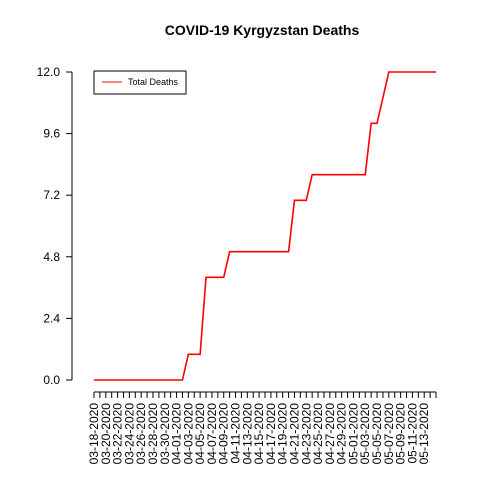 Image resolution: width=480 pixels, height=480 pixels. I want to click on x-tick-label: 05-11-2020, so click(412, 433).